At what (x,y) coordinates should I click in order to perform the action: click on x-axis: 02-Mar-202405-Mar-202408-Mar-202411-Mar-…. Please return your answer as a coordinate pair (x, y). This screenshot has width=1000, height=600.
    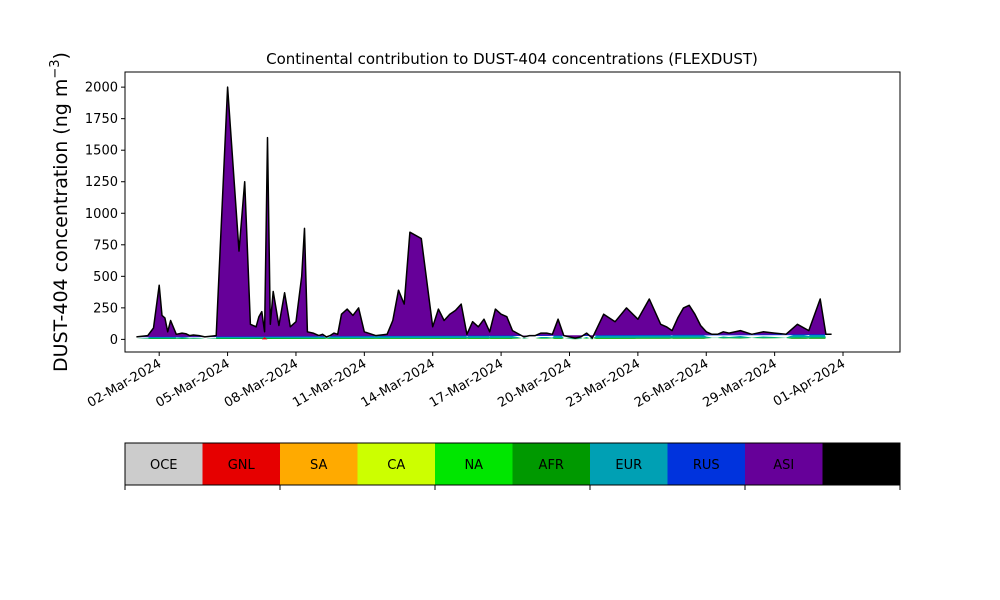
    Looking at the image, I should click on (466, 381).